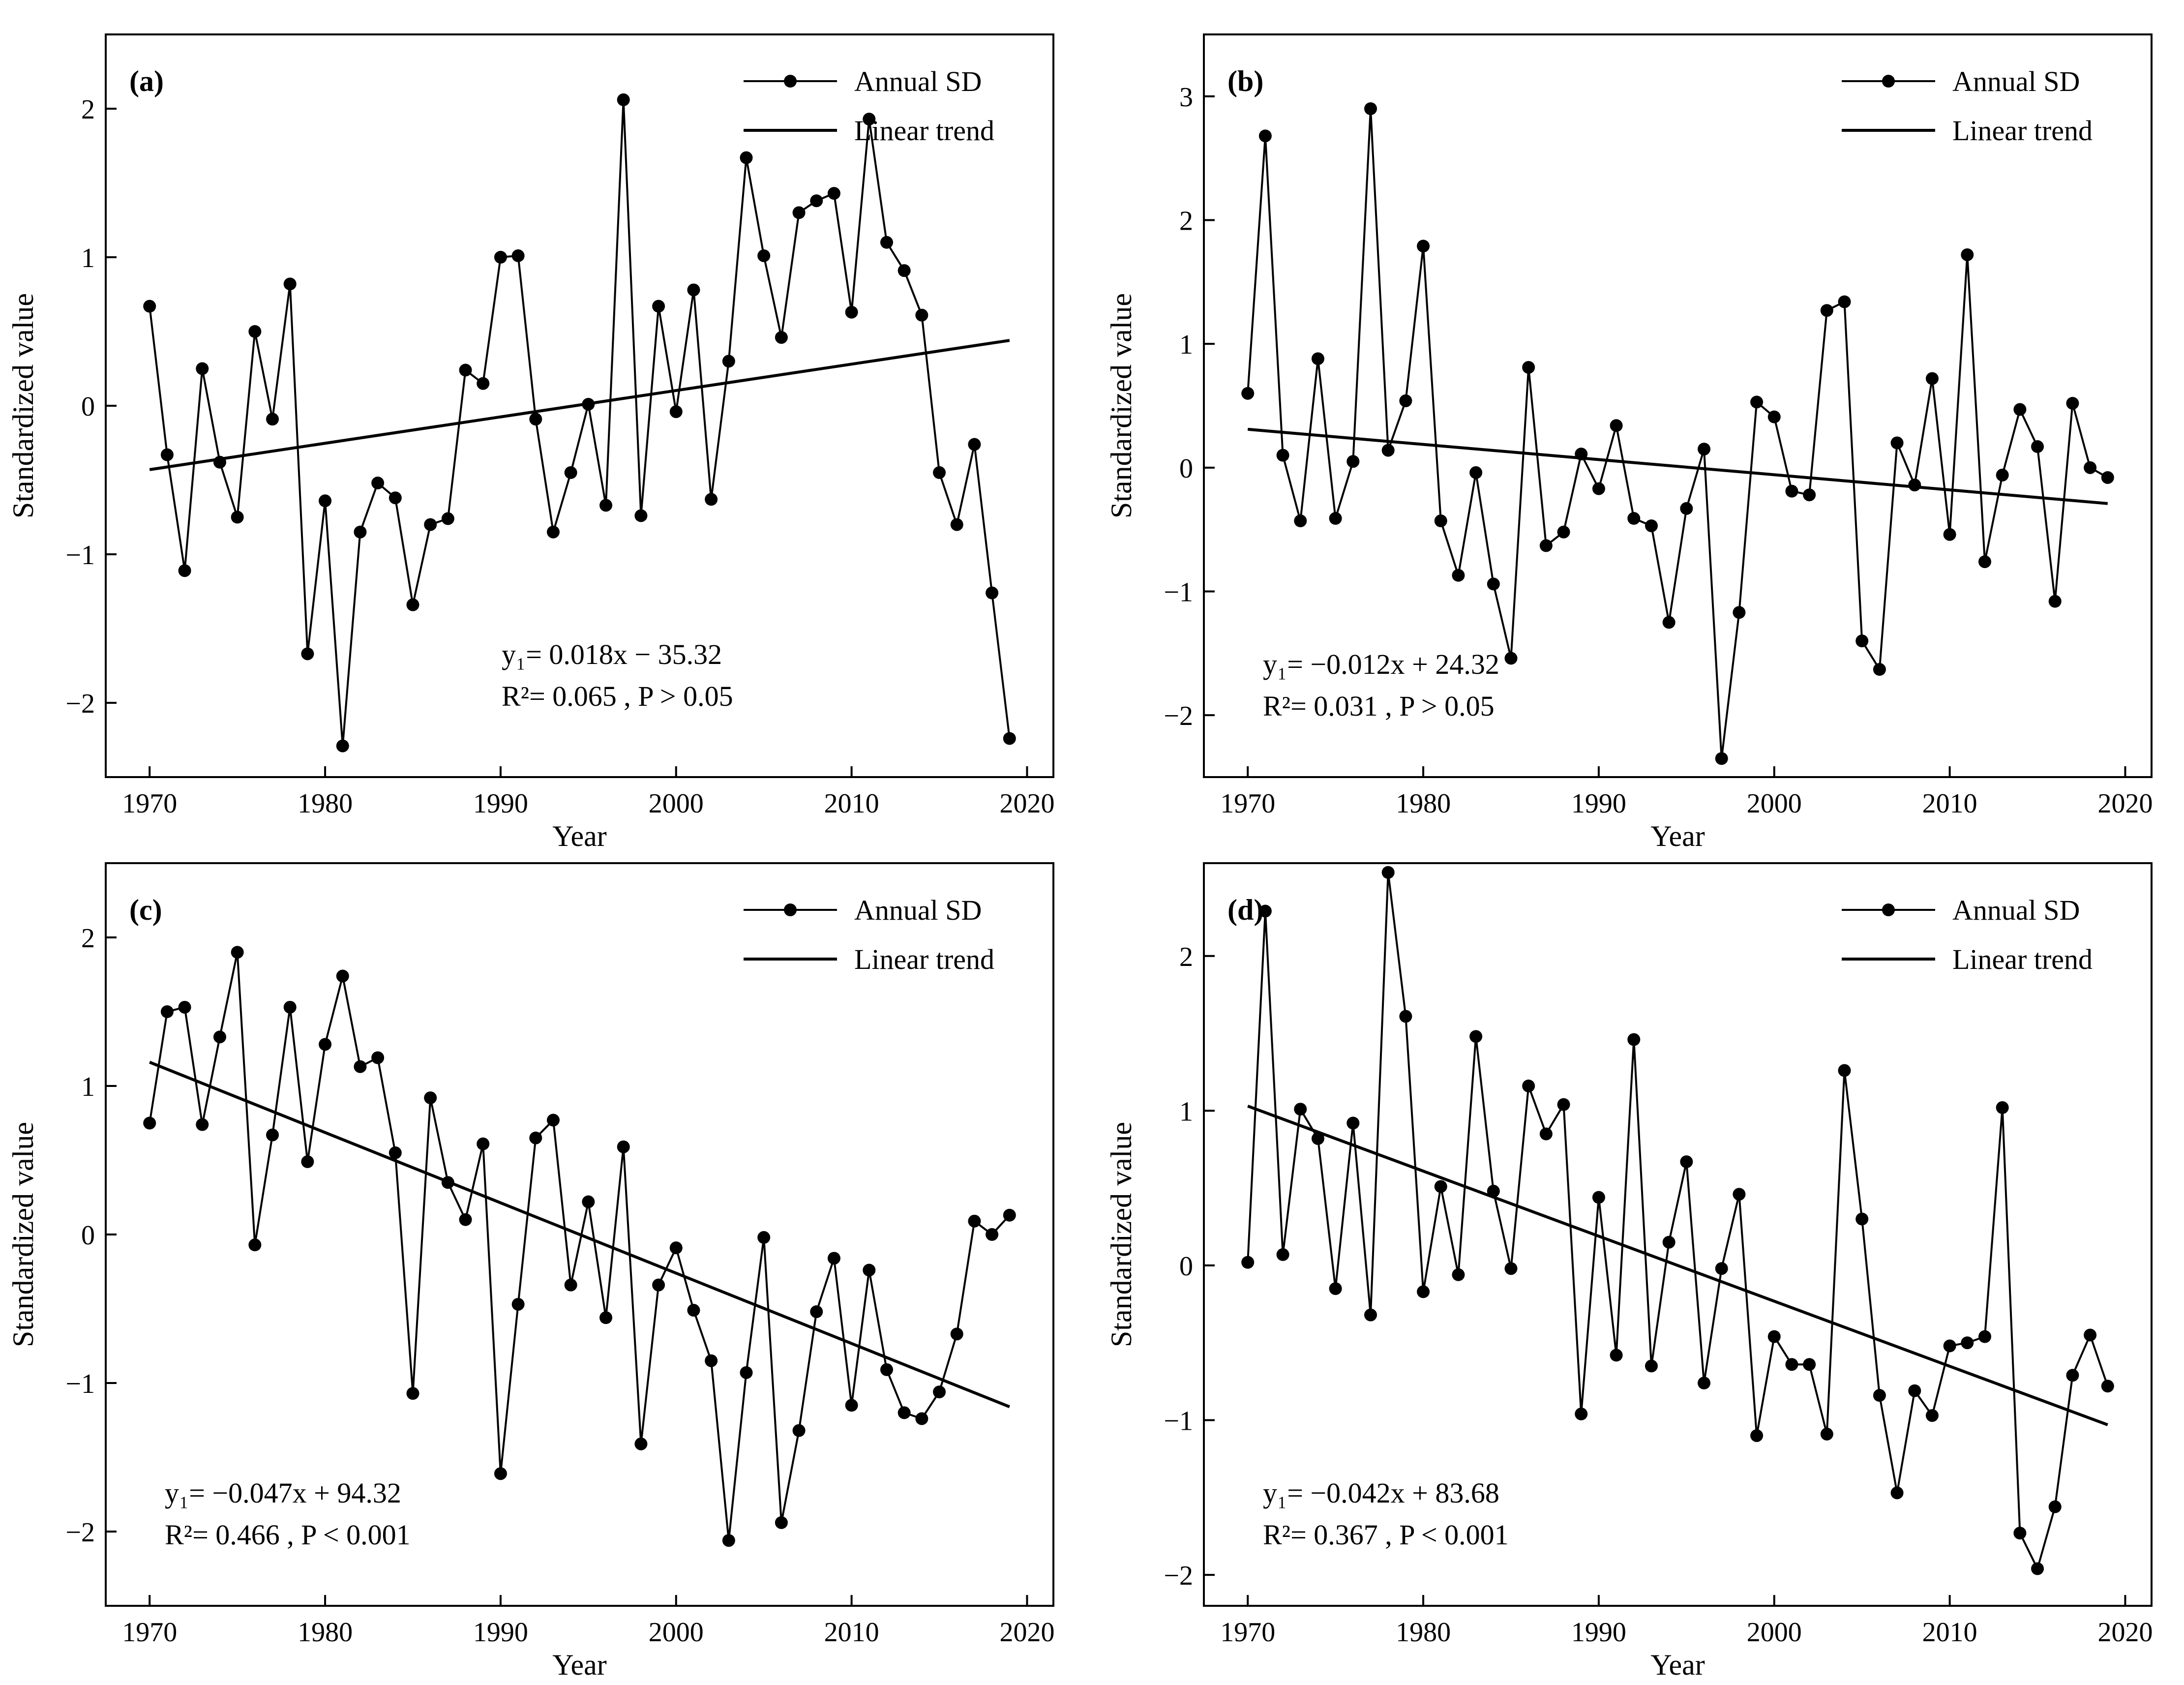  I want to click on panel-label: (d), so click(1245, 910).